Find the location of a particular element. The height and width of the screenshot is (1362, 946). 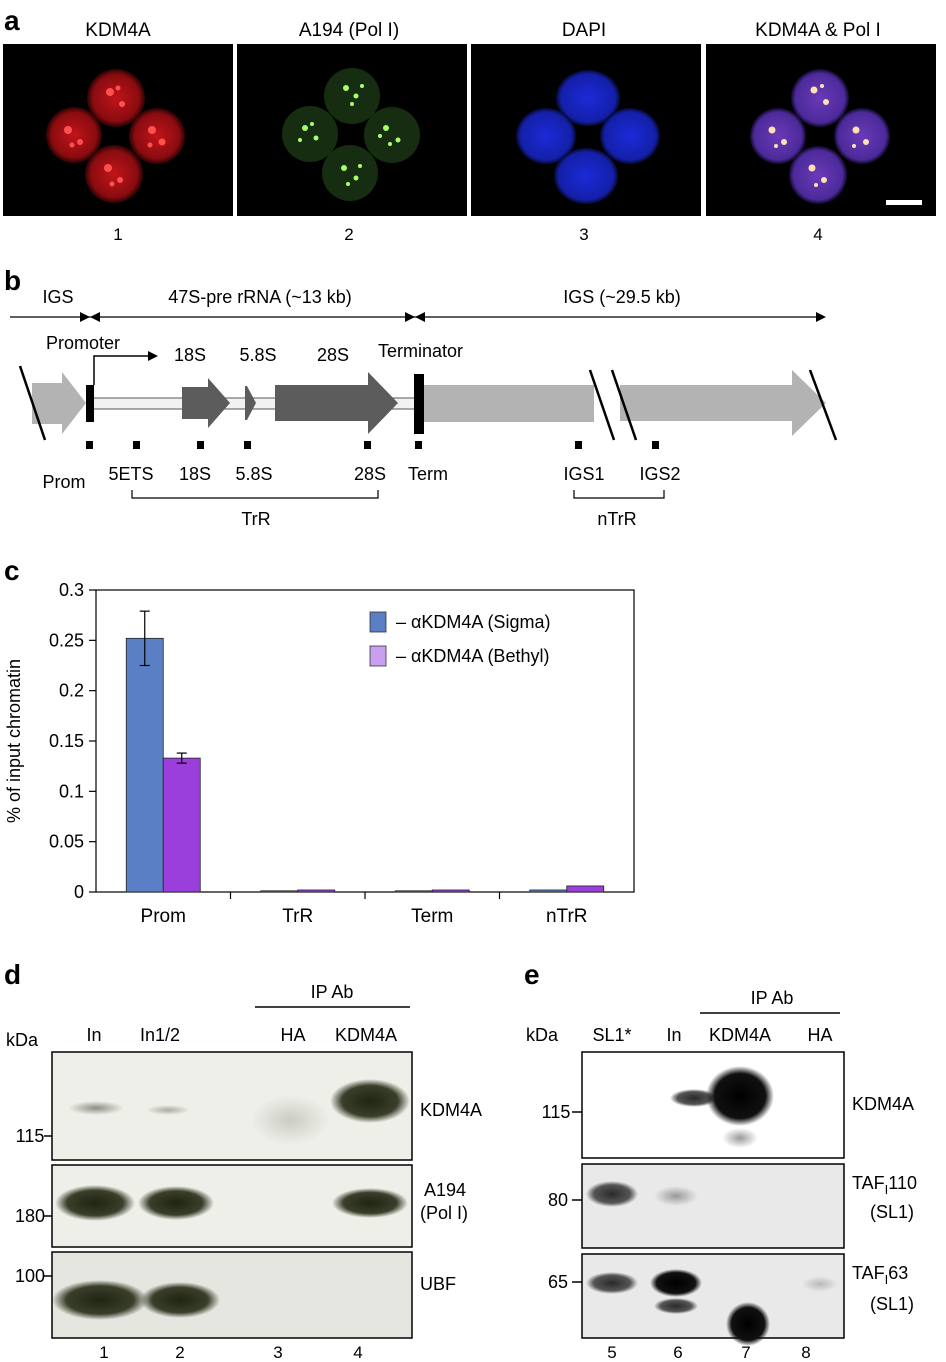

rdna-map is located at coordinates (428, 396).